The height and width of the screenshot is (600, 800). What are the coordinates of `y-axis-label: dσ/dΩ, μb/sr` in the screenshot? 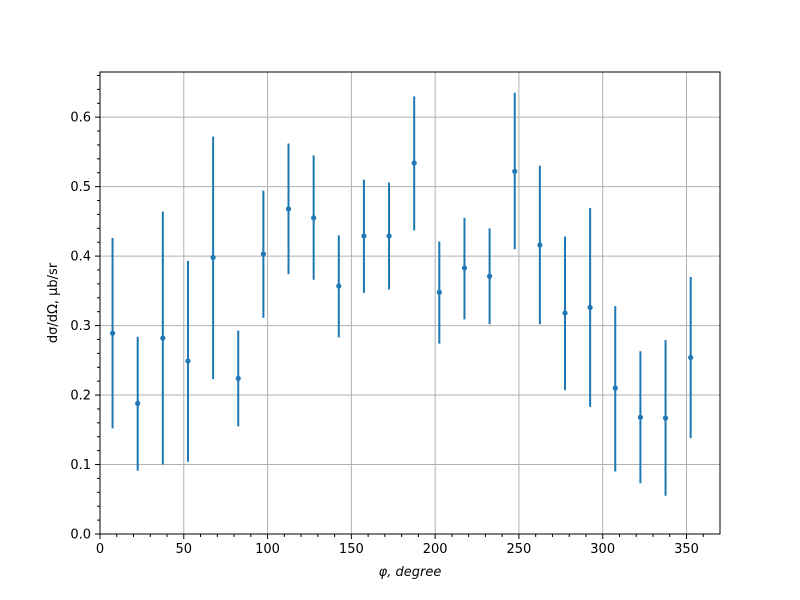 It's located at (53, 302).